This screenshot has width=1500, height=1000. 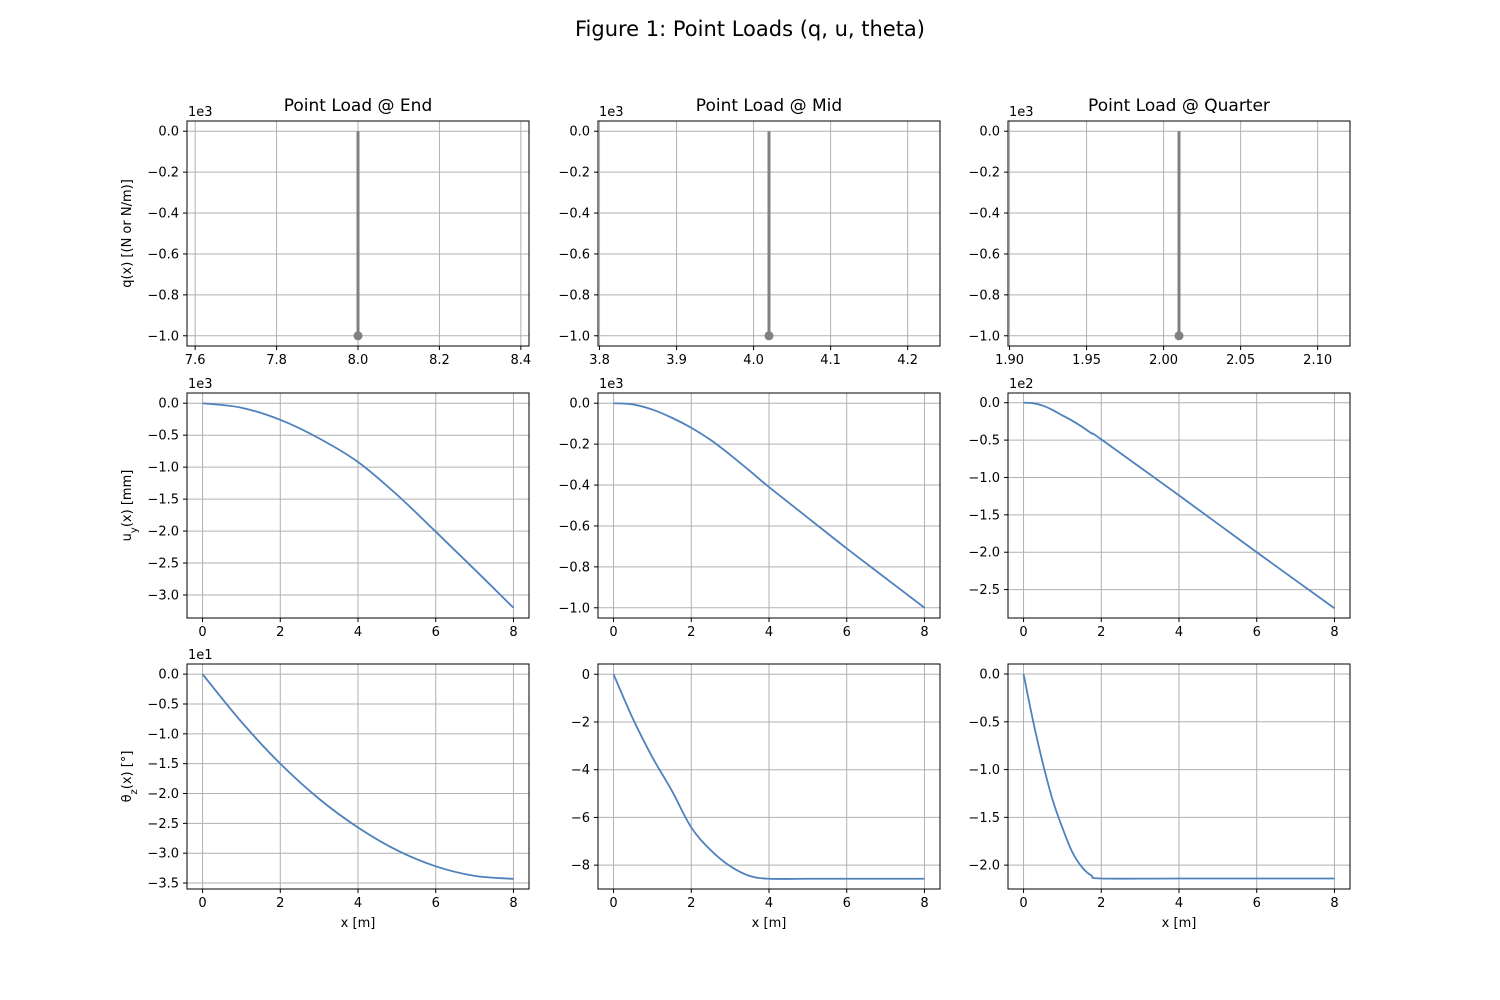 What do you see at coordinates (195, 360) in the screenshot?
I see `x-tick-label: 7.6` at bounding box center [195, 360].